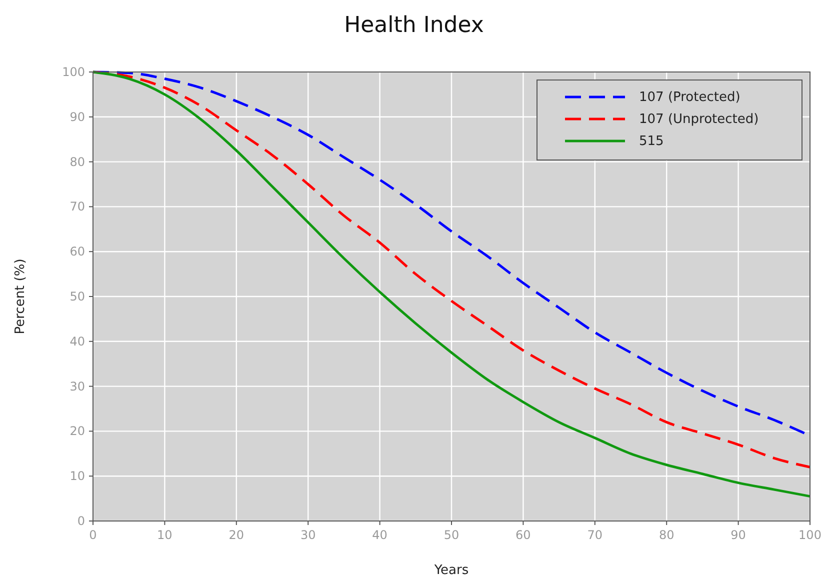  I want to click on legend-label: 107 (Protected), so click(689, 97).